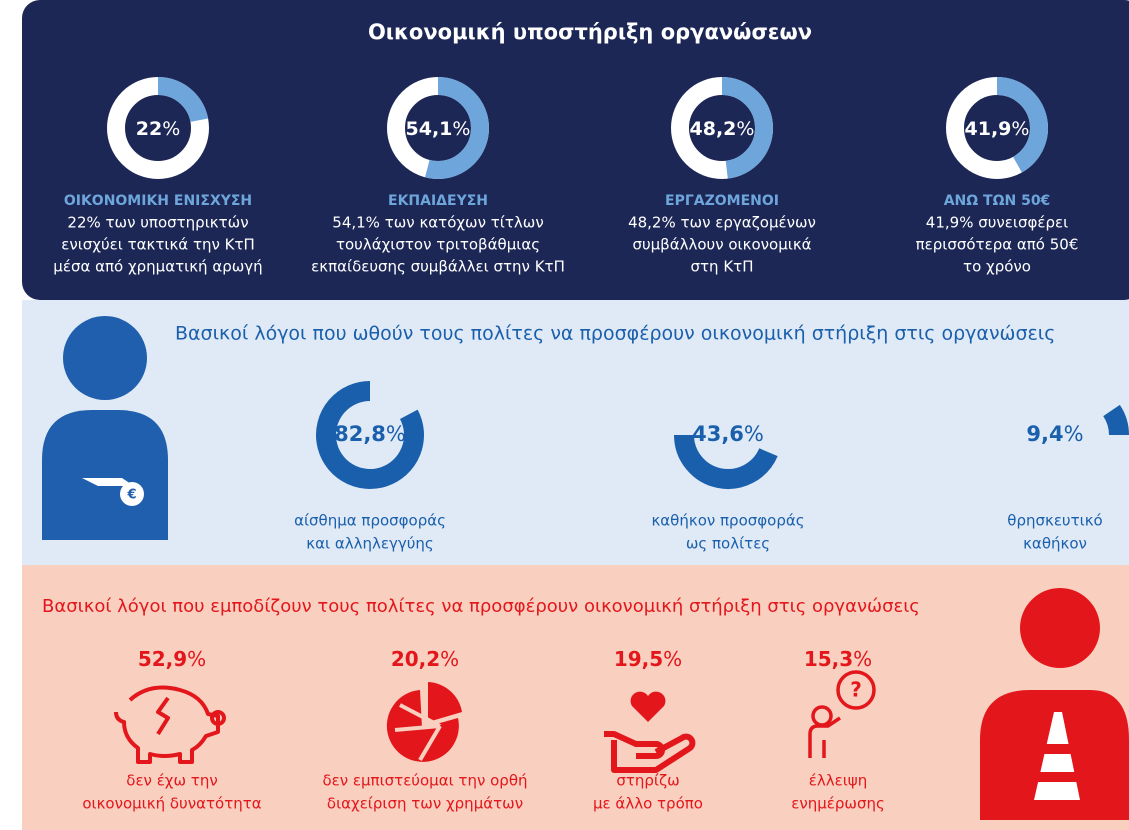 The image size is (1129, 830). Describe the element at coordinates (997, 223) in the screenshot. I see `item-text: 41,9% συνεισφέρει` at that location.